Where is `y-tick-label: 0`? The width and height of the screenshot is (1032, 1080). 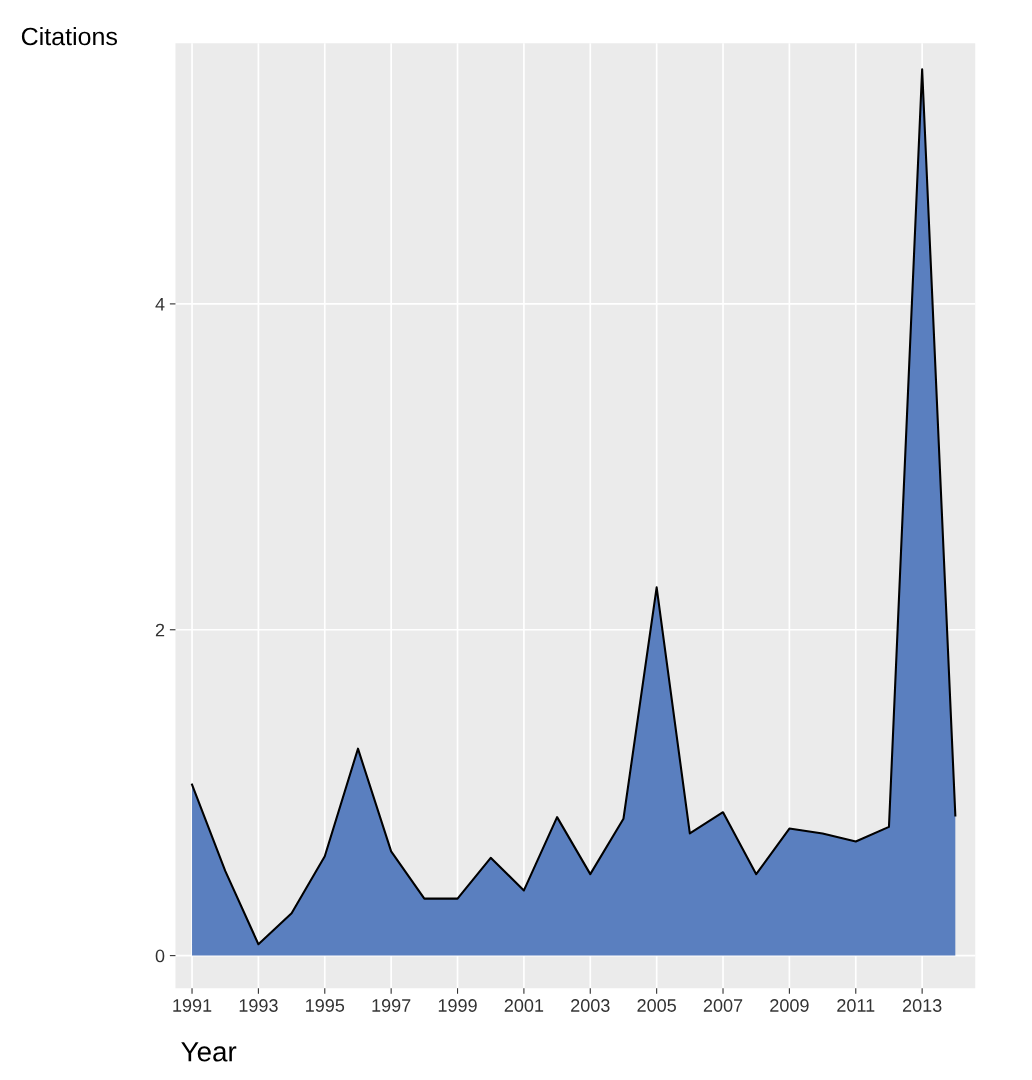
y-tick-label: 0 is located at coordinates (160, 956).